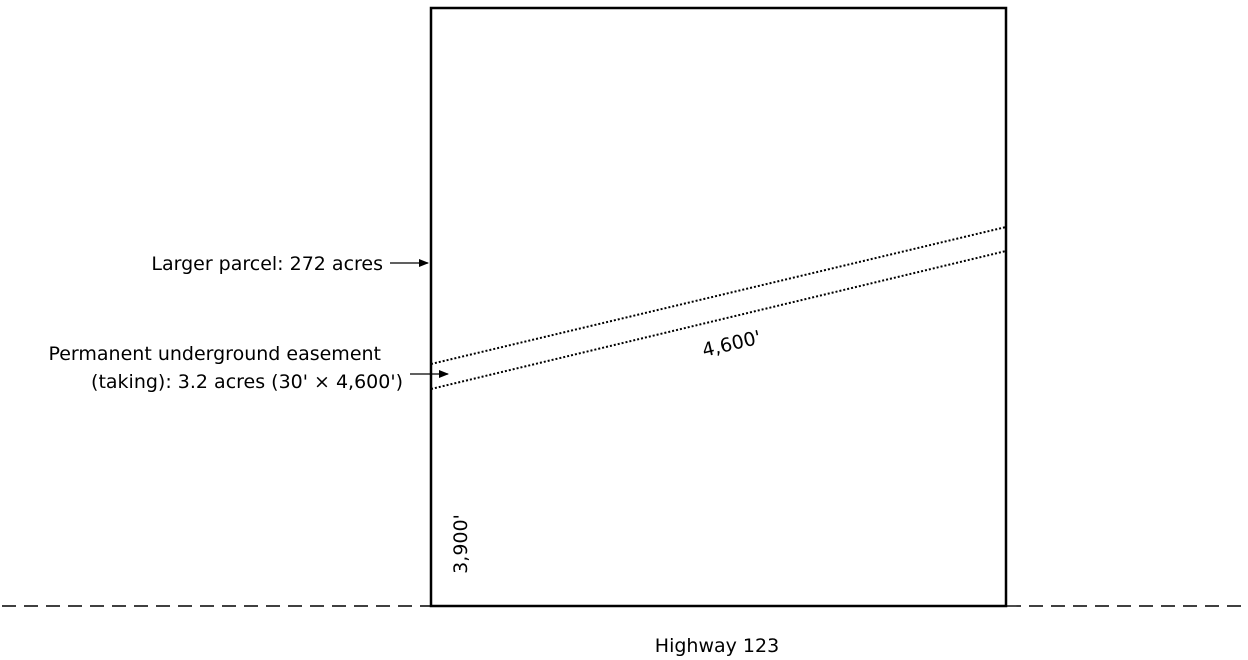 The image size is (1248, 660). What do you see at coordinates (731, 344) in the screenshot?
I see `easement-length-label: 4,600'` at bounding box center [731, 344].